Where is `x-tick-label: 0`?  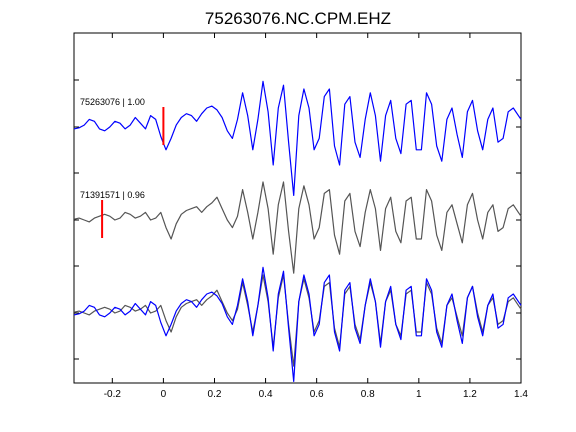
x-tick-label: 0 is located at coordinates (164, 394).